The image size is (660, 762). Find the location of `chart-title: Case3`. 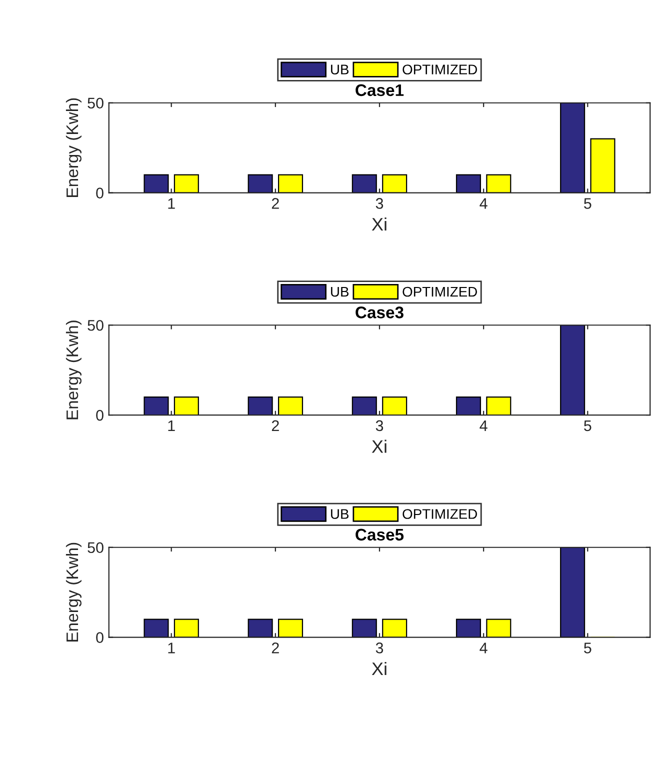

chart-title: Case3 is located at coordinates (380, 312).